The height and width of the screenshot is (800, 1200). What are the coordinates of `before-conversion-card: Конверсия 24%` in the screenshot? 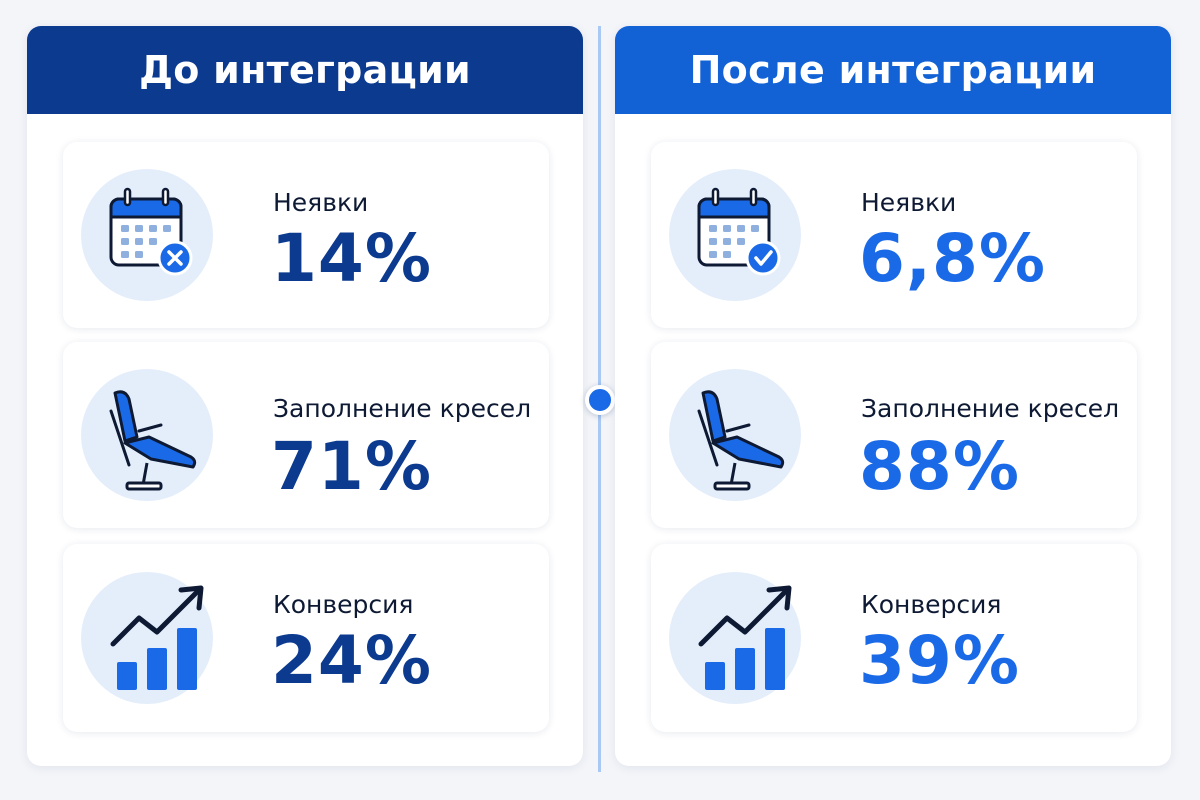 It's located at (306, 638).